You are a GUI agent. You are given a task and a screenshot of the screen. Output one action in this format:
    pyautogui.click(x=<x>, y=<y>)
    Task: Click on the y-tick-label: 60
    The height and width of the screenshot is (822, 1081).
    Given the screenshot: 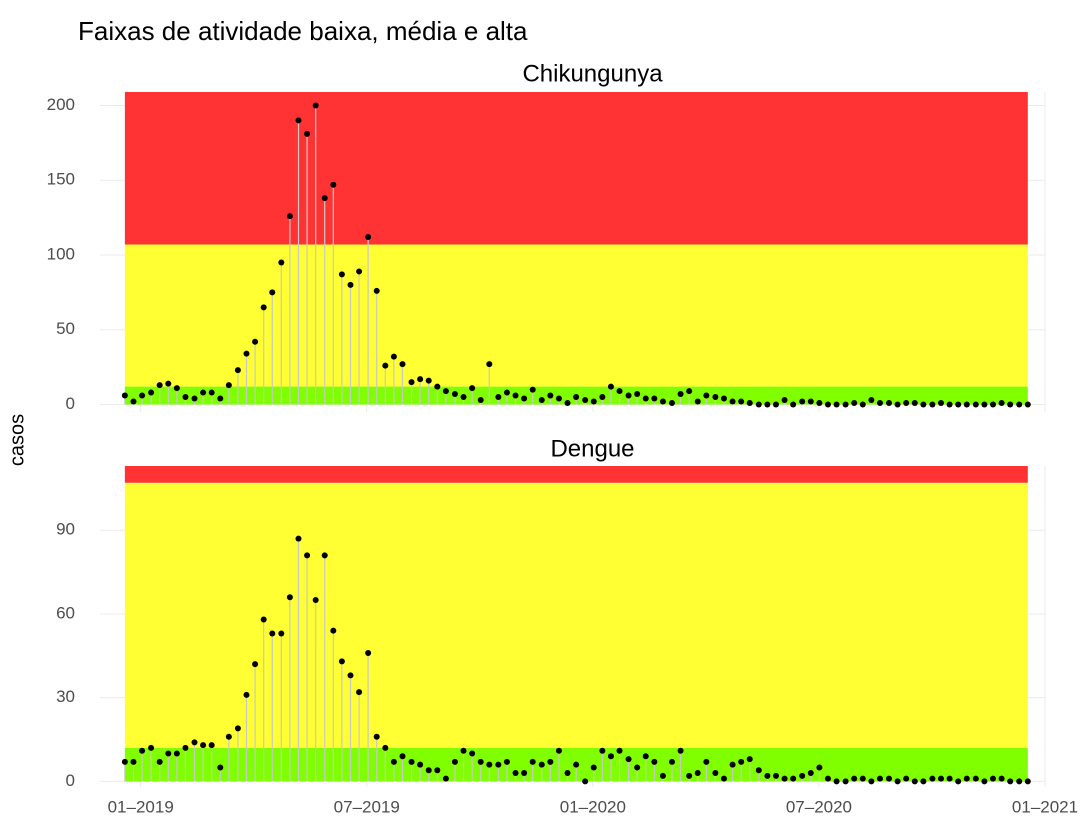 What is the action you would take?
    pyautogui.click(x=65, y=612)
    